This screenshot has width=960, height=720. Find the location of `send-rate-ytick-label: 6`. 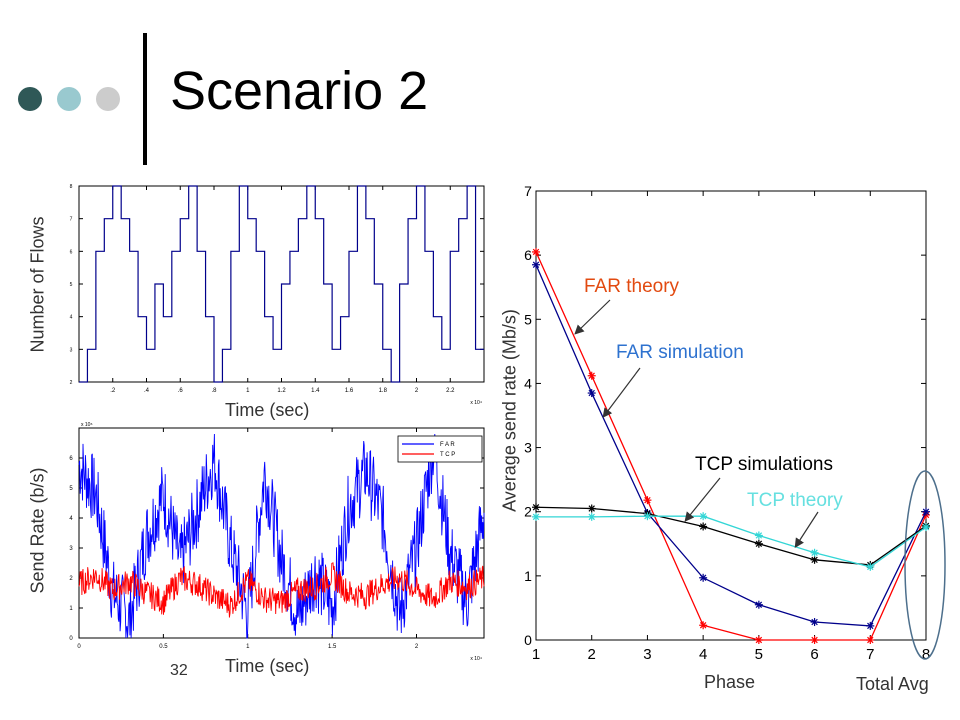

send-rate-ytick-label: 6 is located at coordinates (71, 459).